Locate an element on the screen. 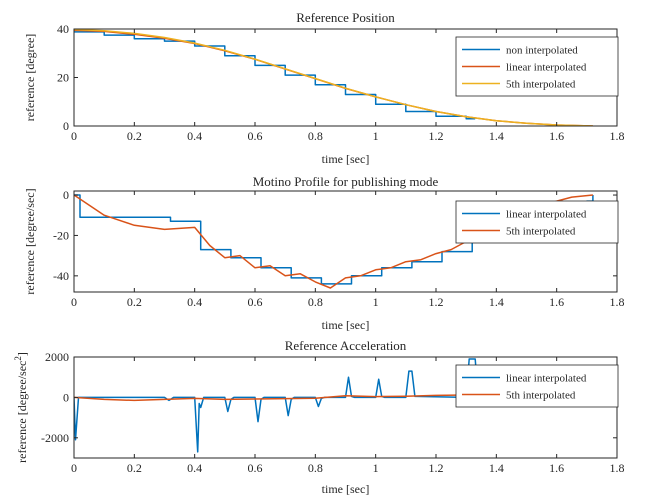 The image size is (661, 502). y-tick-label: 2000 is located at coordinates (57, 357).